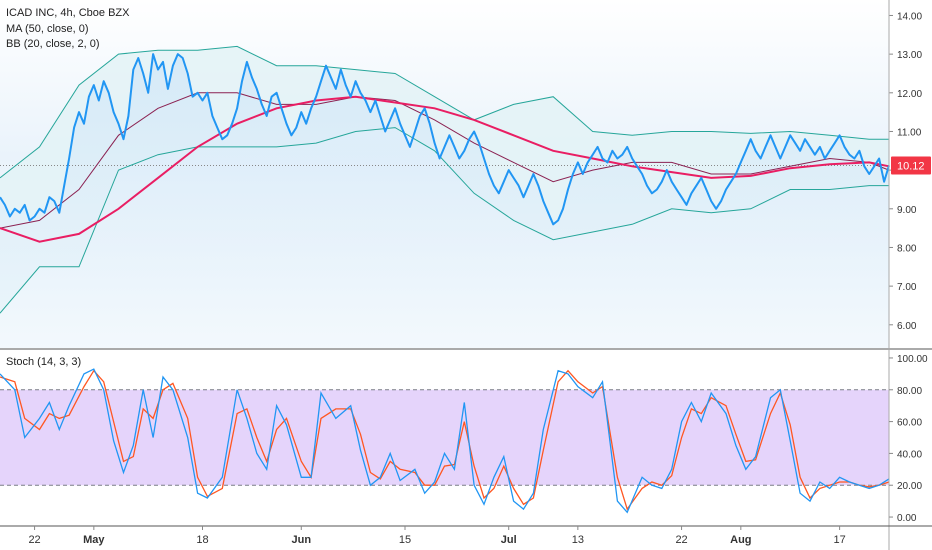 This screenshot has height=550, width=932. I want to click on time-tick-label: 15, so click(405, 540).